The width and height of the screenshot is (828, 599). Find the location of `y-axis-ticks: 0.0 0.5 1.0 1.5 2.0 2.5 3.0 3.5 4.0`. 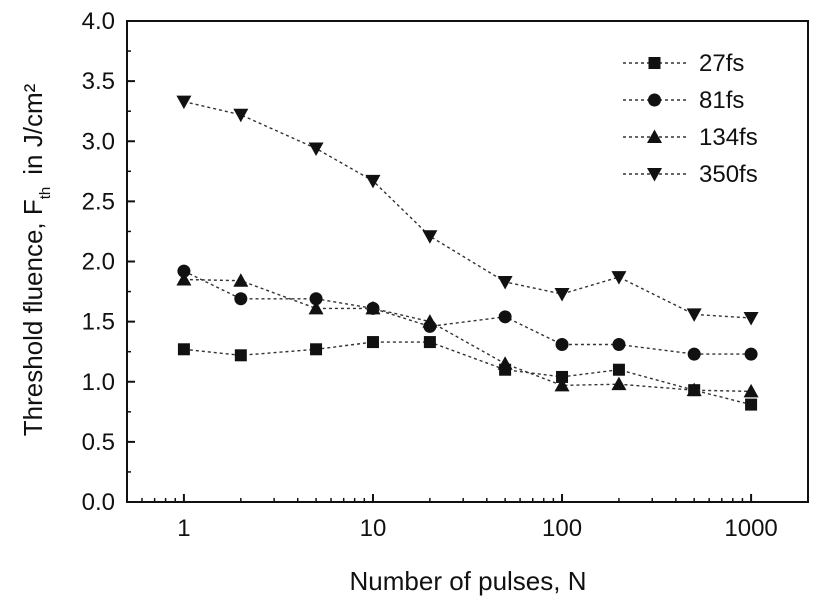

y-axis-ticks: 0.0 0.5 1.0 1.5 2.0 2.5 3.0 3.5 4.0 is located at coordinates (108, 262).